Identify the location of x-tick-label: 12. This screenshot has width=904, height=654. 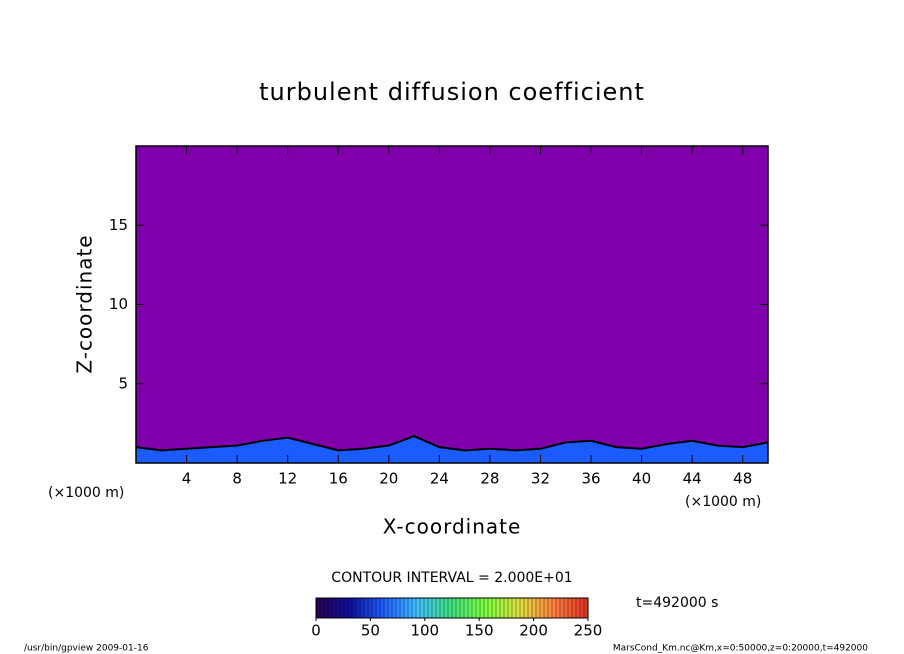
(287, 479).